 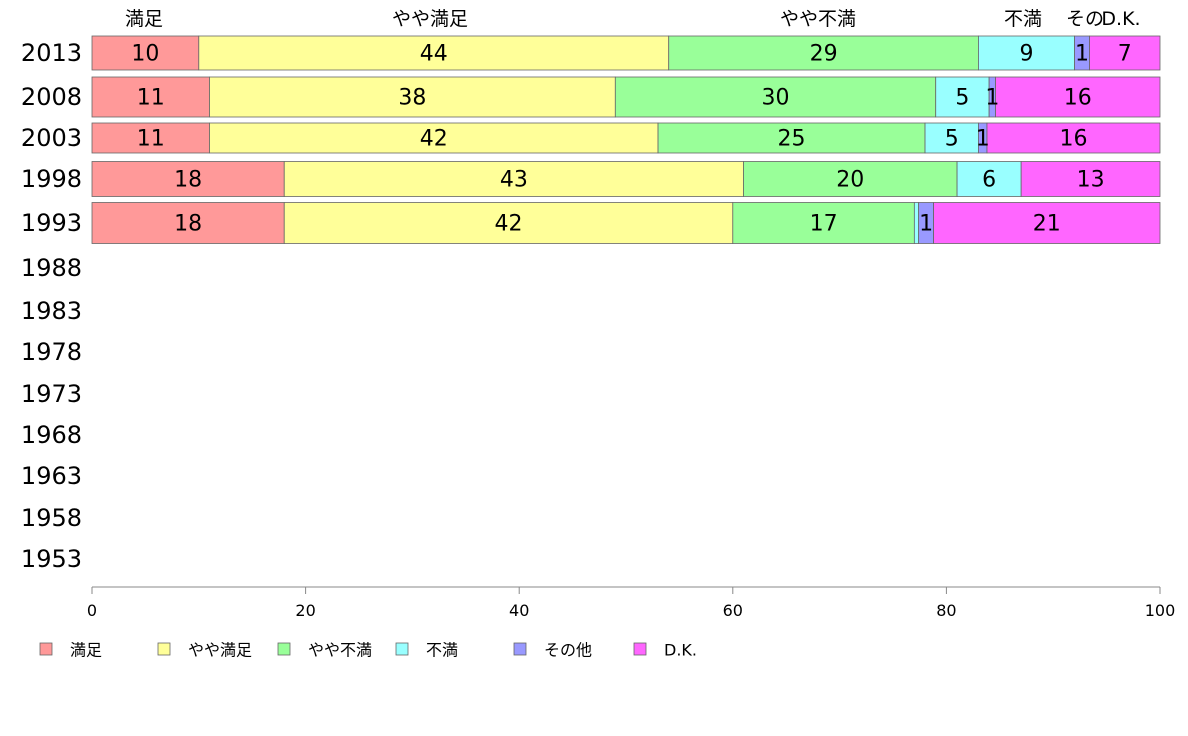 What do you see at coordinates (51, 223) in the screenshot?
I see `year-label-1993: 1993` at bounding box center [51, 223].